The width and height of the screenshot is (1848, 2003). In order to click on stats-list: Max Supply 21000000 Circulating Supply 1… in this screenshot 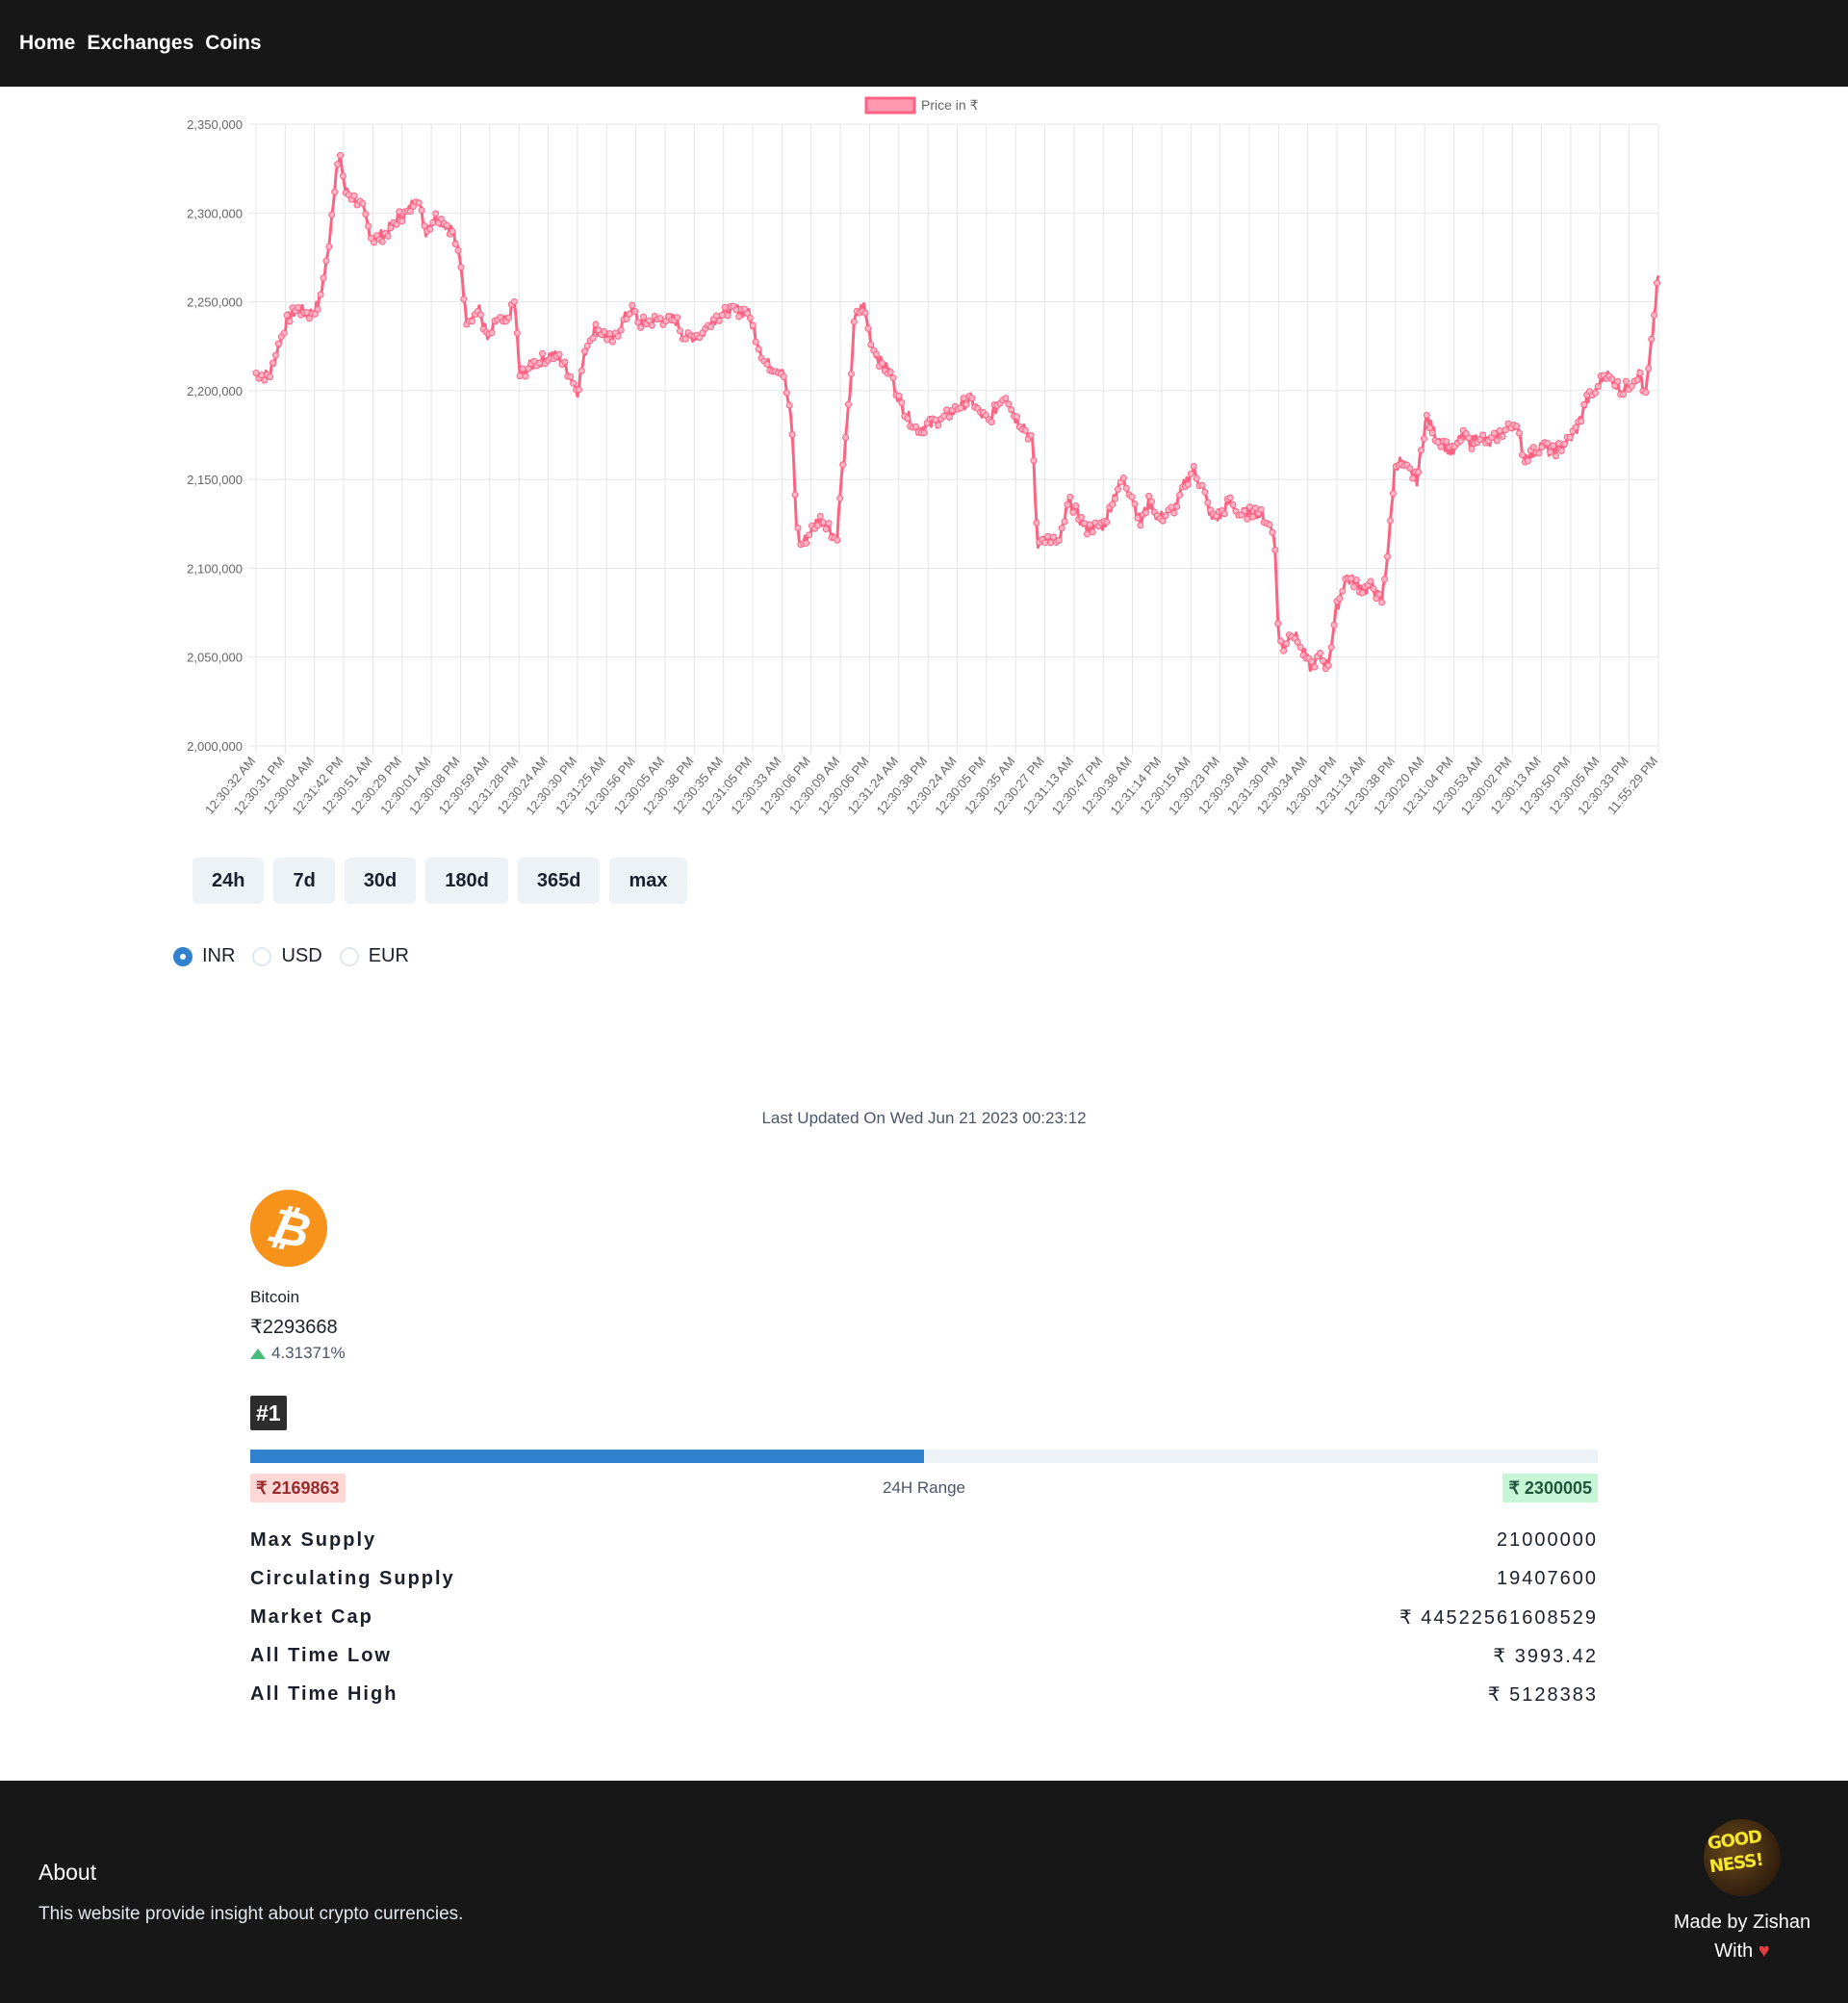, I will do `click(924, 1617)`.